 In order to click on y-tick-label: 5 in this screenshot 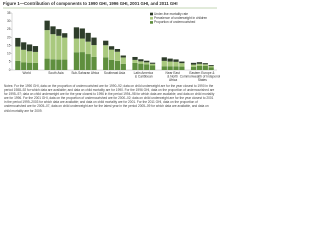, I will do `click(10, 62)`.